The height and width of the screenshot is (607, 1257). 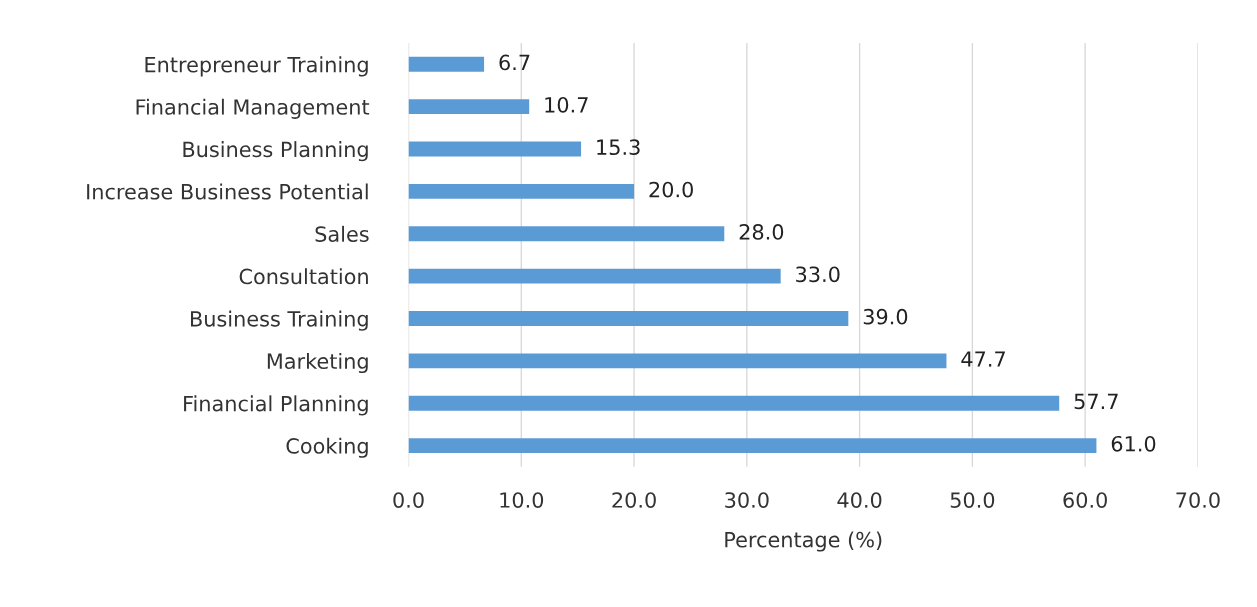 I want to click on y-tick-label: Increase Business Potential, so click(x=227, y=191).